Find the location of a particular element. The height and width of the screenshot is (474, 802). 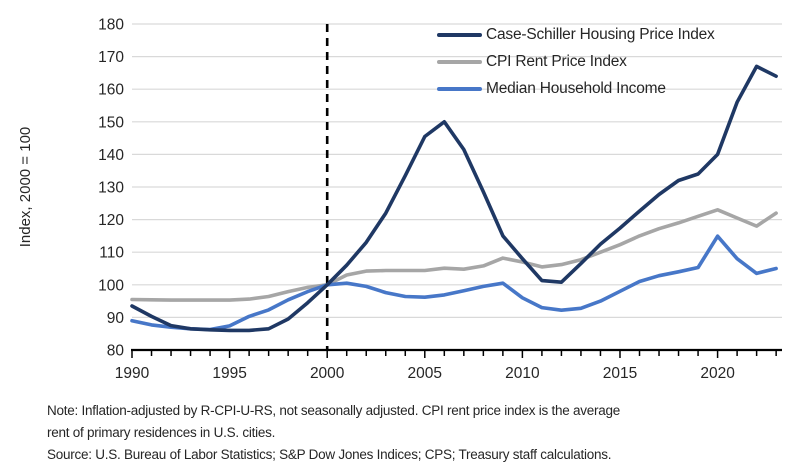

x-tick-label: 2020 is located at coordinates (717, 373).